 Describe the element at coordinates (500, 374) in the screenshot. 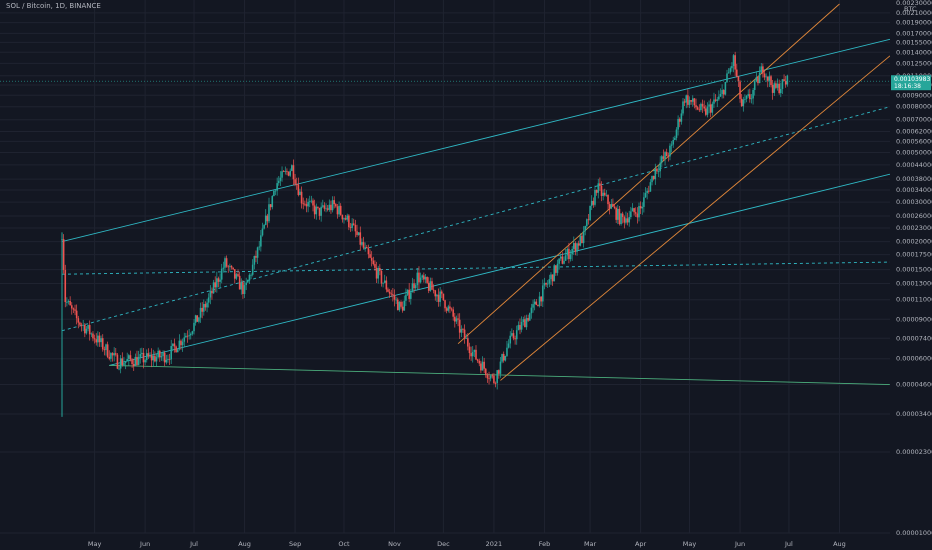

I see `long-support-line-line` at that location.